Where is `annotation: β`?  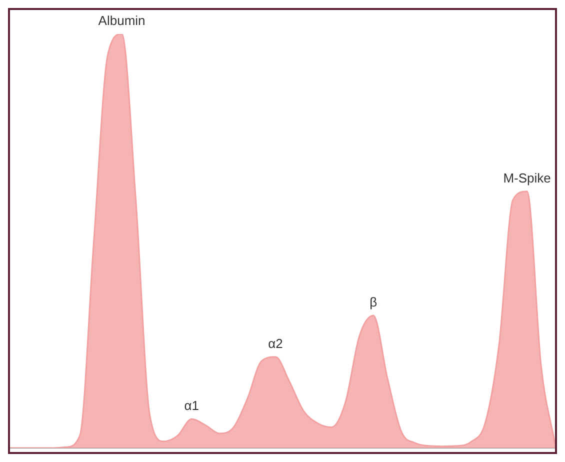 annotation: β is located at coordinates (374, 302).